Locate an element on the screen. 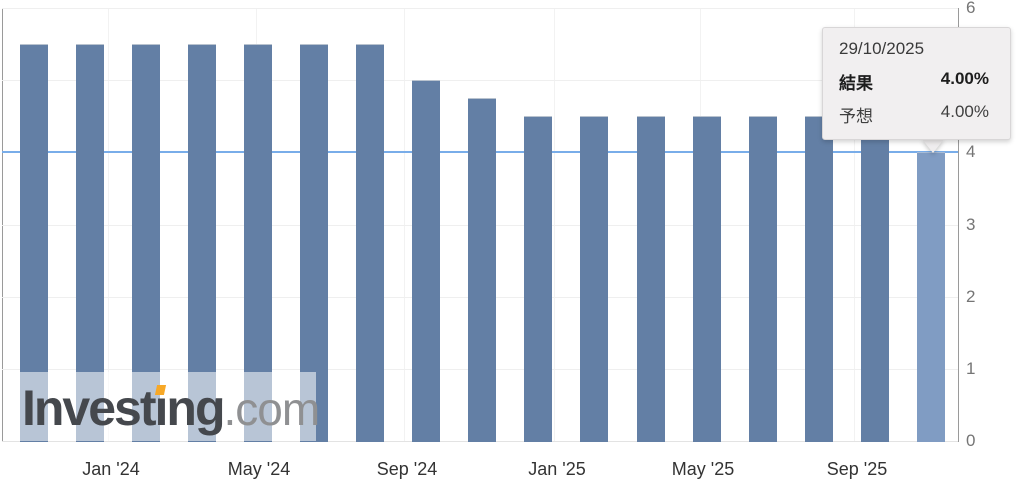 The height and width of the screenshot is (487, 1024). x-axis-tick-label: May '24 is located at coordinates (259, 469).